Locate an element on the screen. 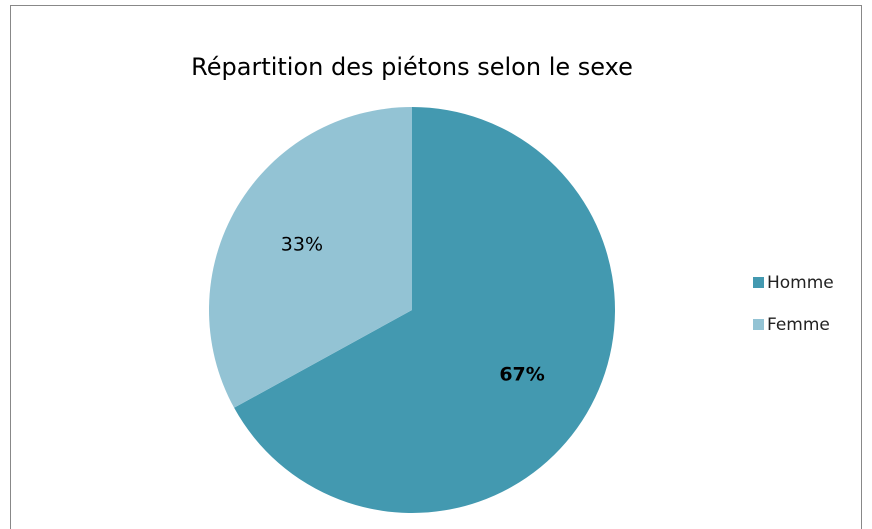 The height and width of the screenshot is (529, 872). legend-label: Homme is located at coordinates (800, 283).